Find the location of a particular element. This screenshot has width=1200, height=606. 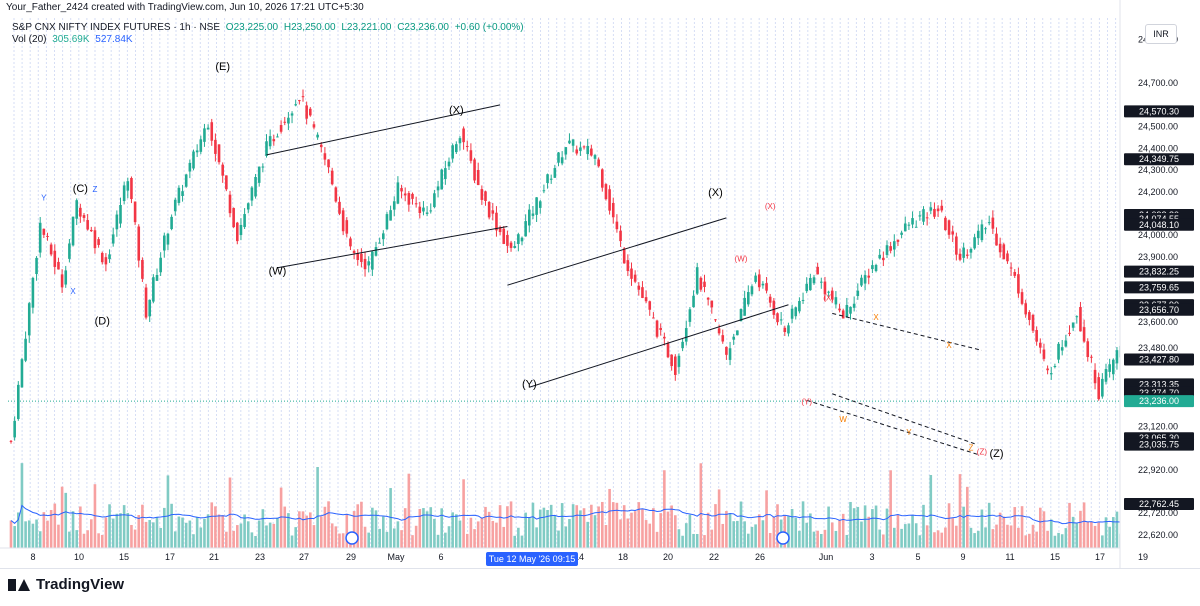

tradingview-logo: TradingView is located at coordinates (66, 584).